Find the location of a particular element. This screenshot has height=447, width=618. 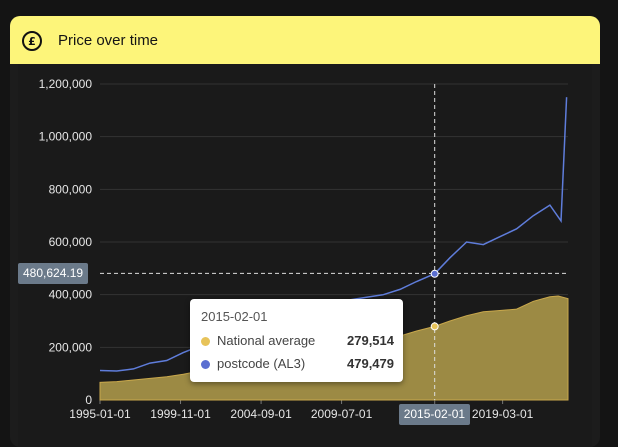

y-tick-label: 1,200,000 is located at coordinates (66, 84).